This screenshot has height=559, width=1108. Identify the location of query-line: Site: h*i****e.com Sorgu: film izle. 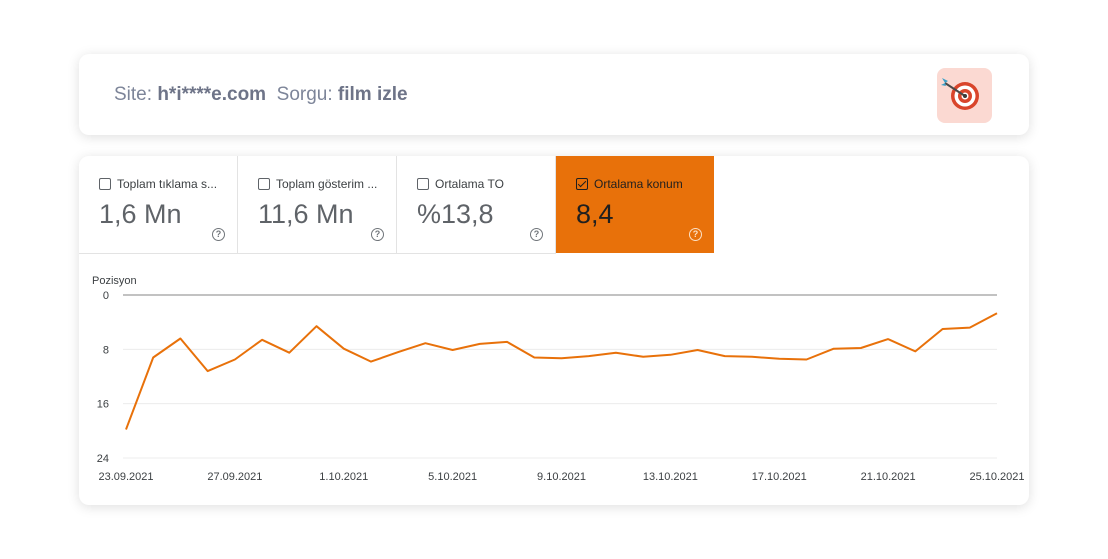
(261, 95).